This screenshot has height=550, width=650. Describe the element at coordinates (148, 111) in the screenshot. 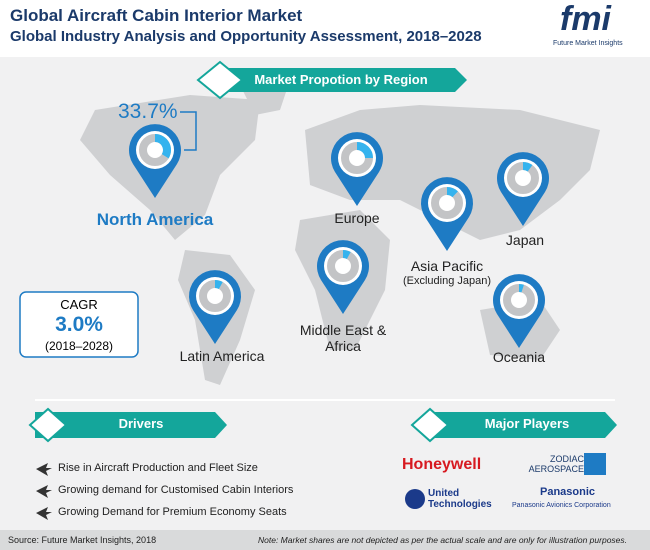

I see `share-label: 33.7%` at that location.